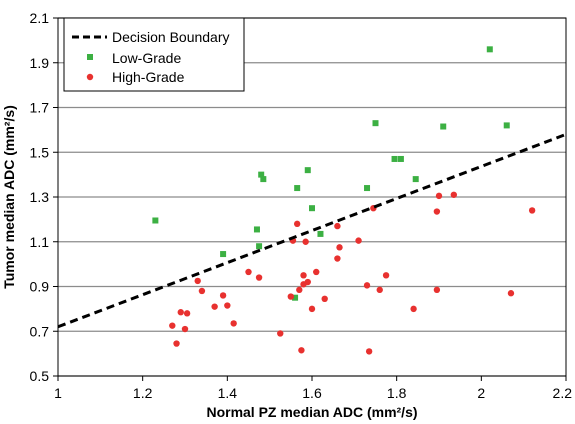 The height and width of the screenshot is (424, 575). Describe the element at coordinates (148, 77) in the screenshot. I see `legend-label-high-grade: High-Grade` at that location.